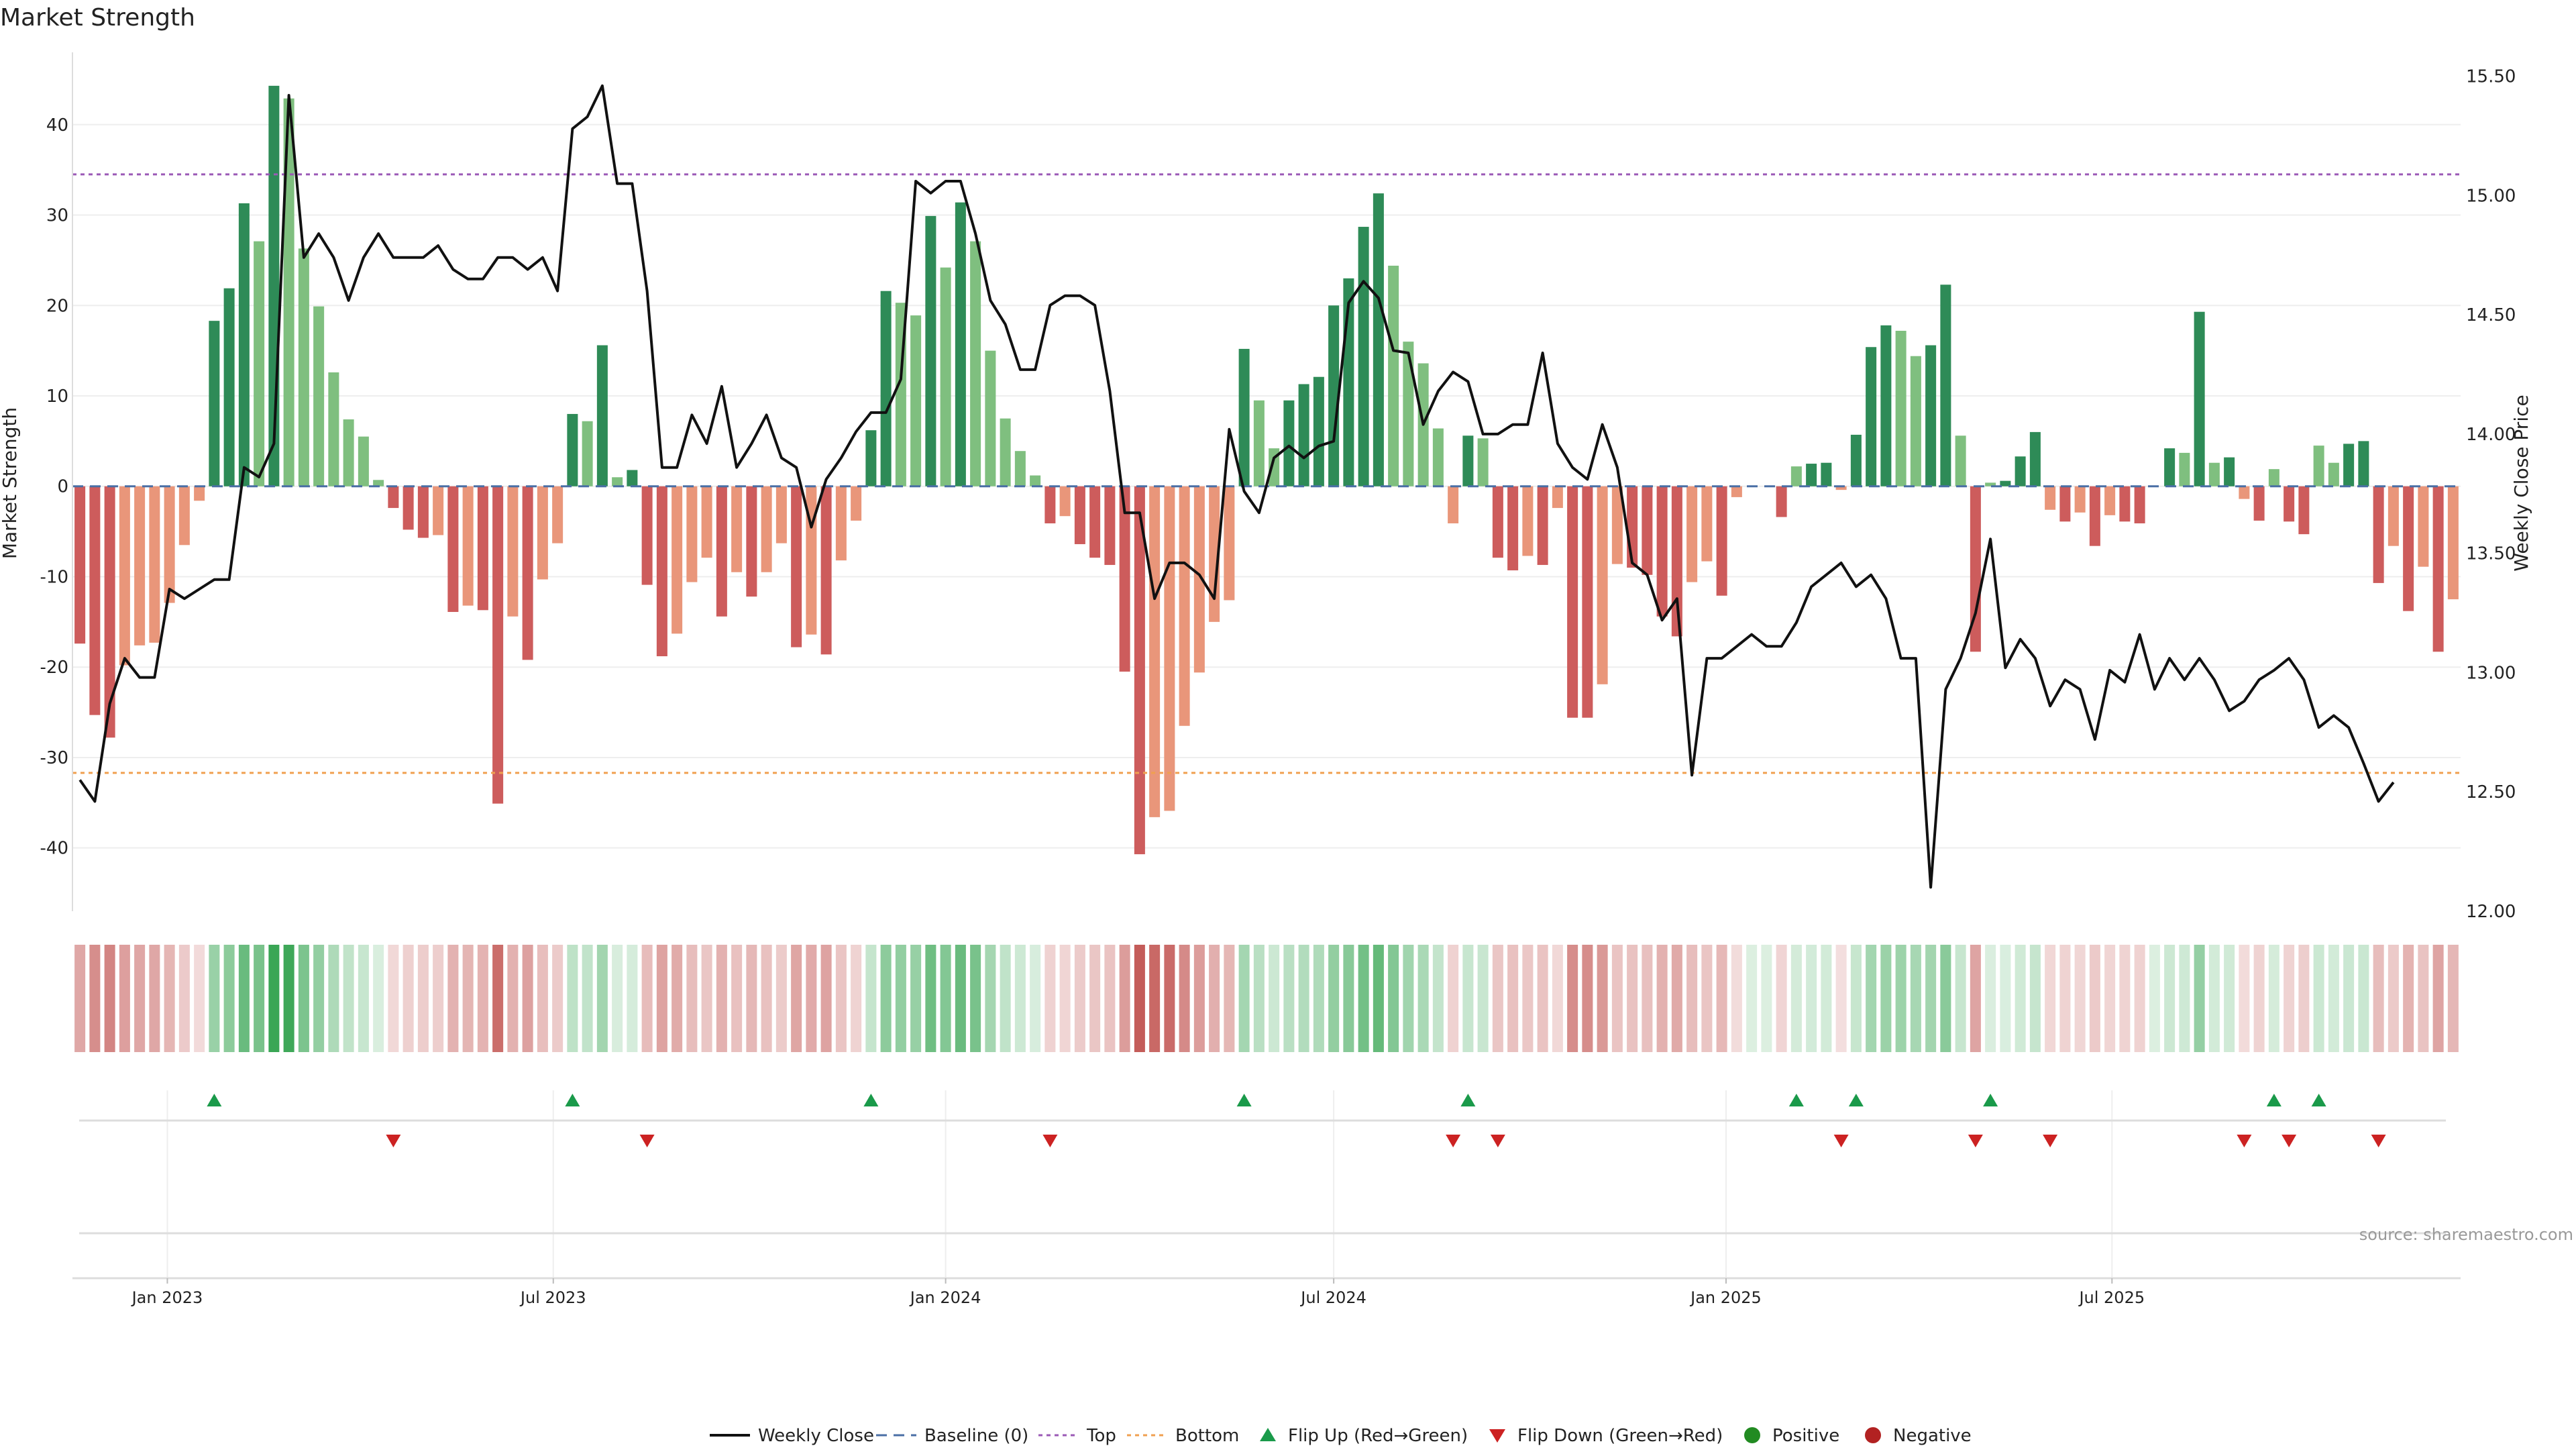 The image size is (2576, 1452). What do you see at coordinates (1918, 1436) in the screenshot?
I see `legend-item: Negative` at bounding box center [1918, 1436].